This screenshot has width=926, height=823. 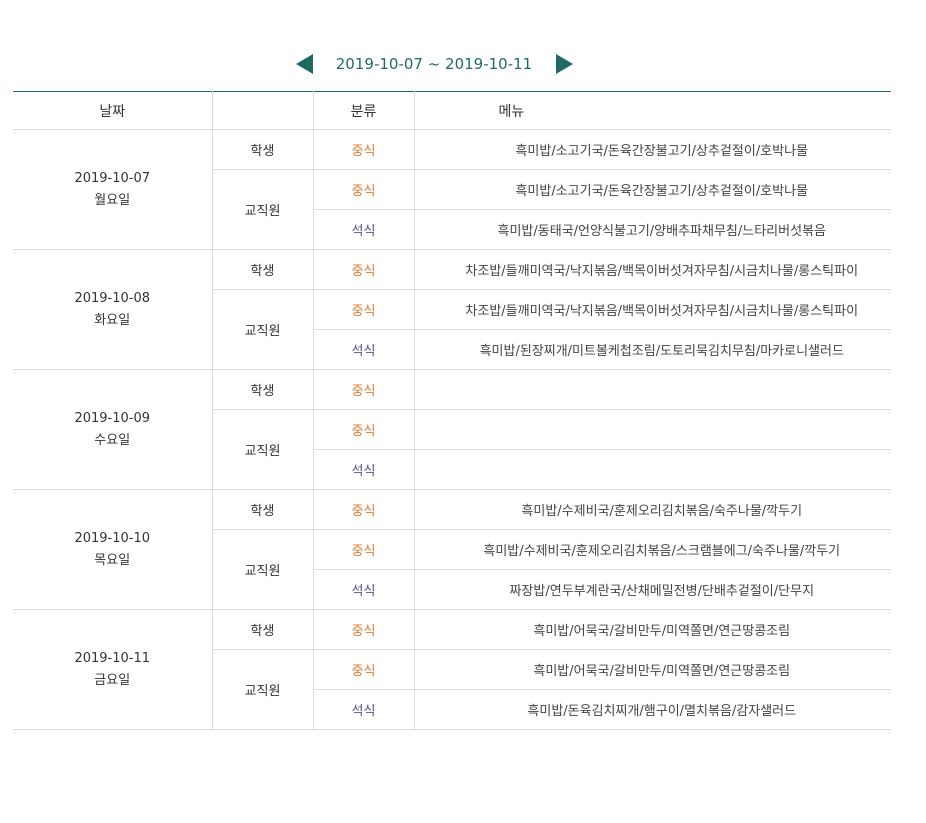 I want to click on table-row: 석식 흑미밥/동태국/언양식불고기/양배추파채무침/느타리버섯볶음, so click(x=452, y=229).